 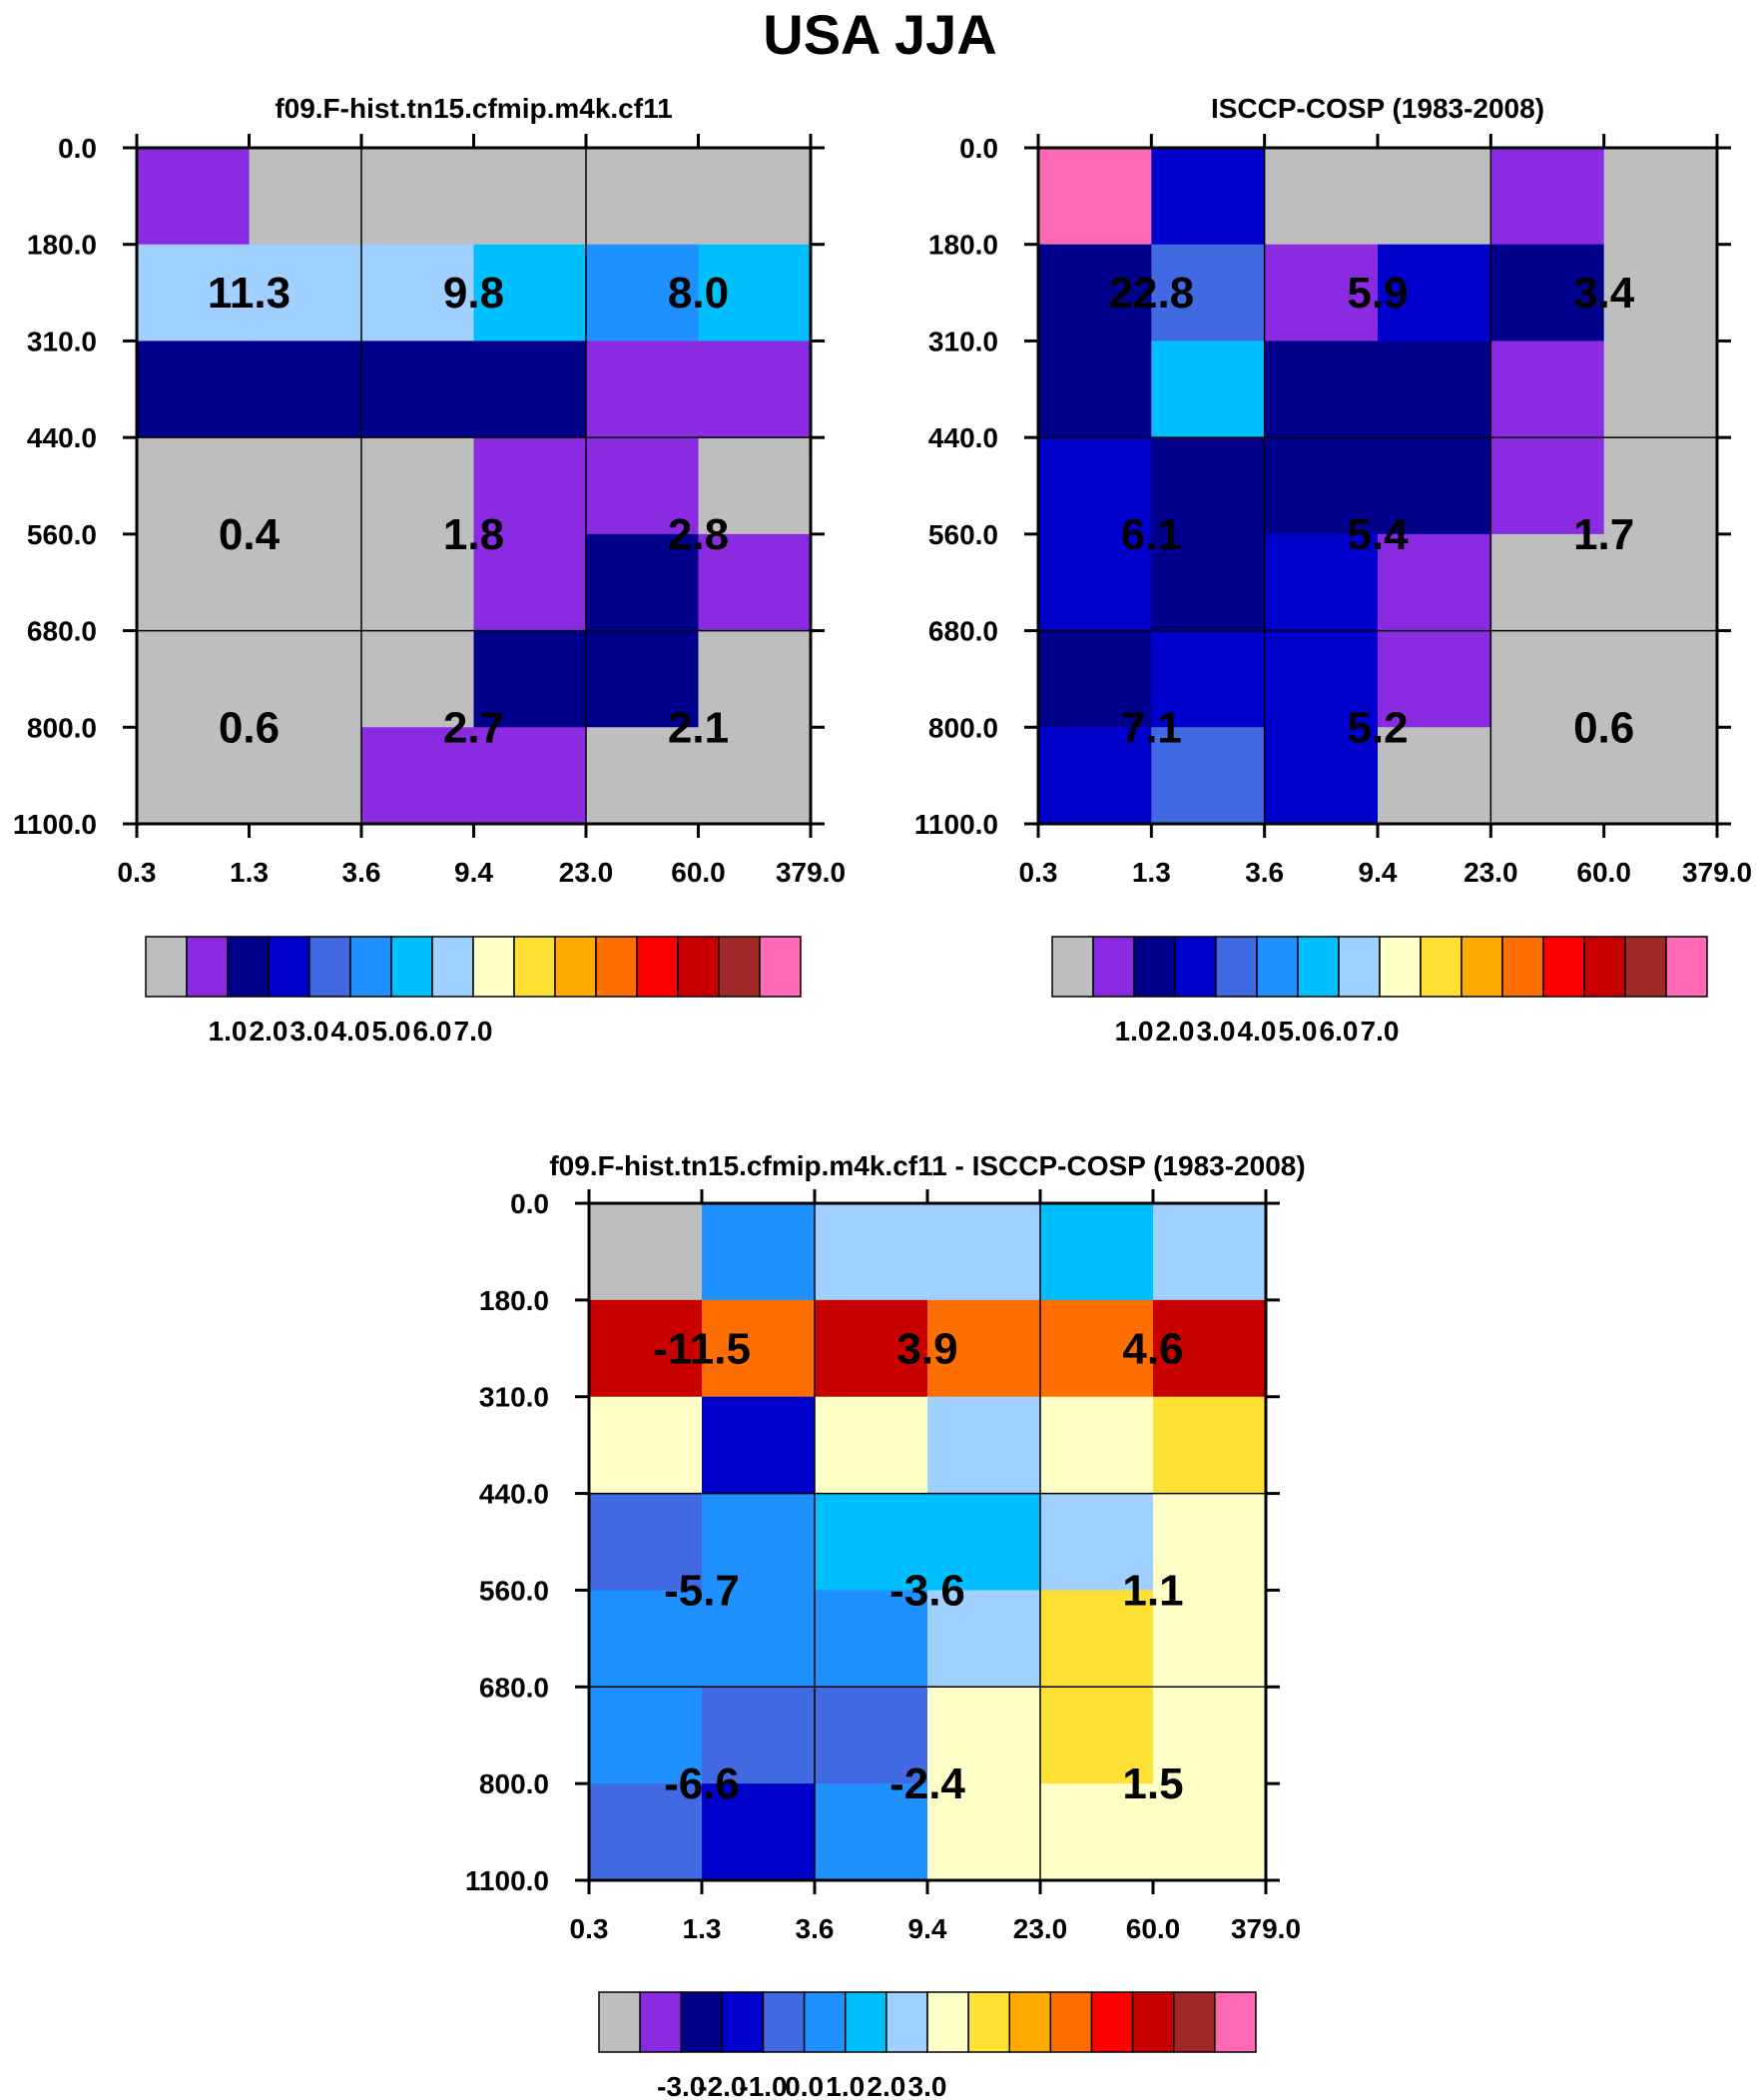 What do you see at coordinates (927, 1348) in the screenshot?
I see `block-value-label: 3.9` at bounding box center [927, 1348].